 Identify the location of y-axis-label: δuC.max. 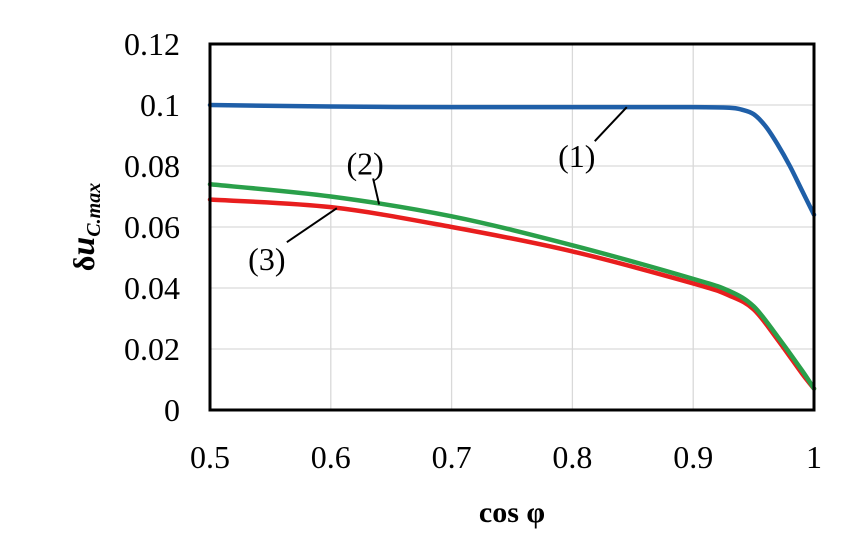
(85, 227).